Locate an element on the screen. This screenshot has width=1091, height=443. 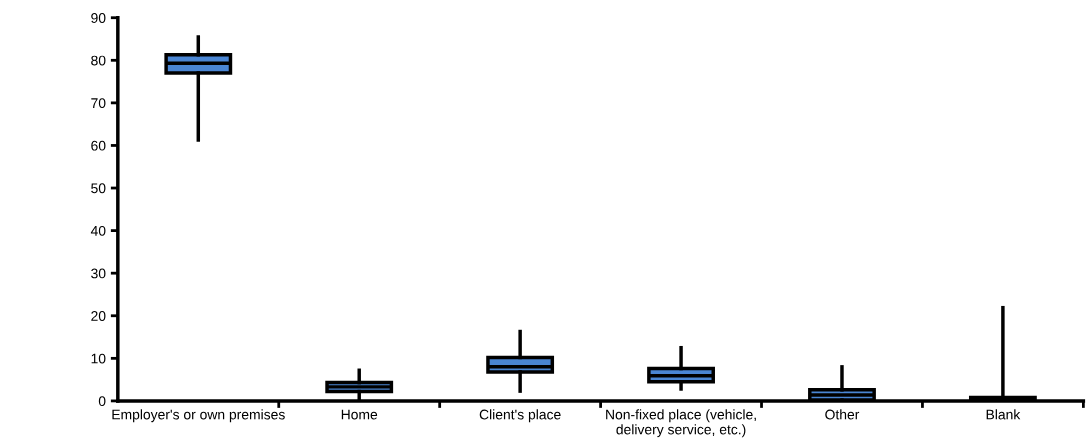
y-tick-label: 70 is located at coordinates (98, 103).